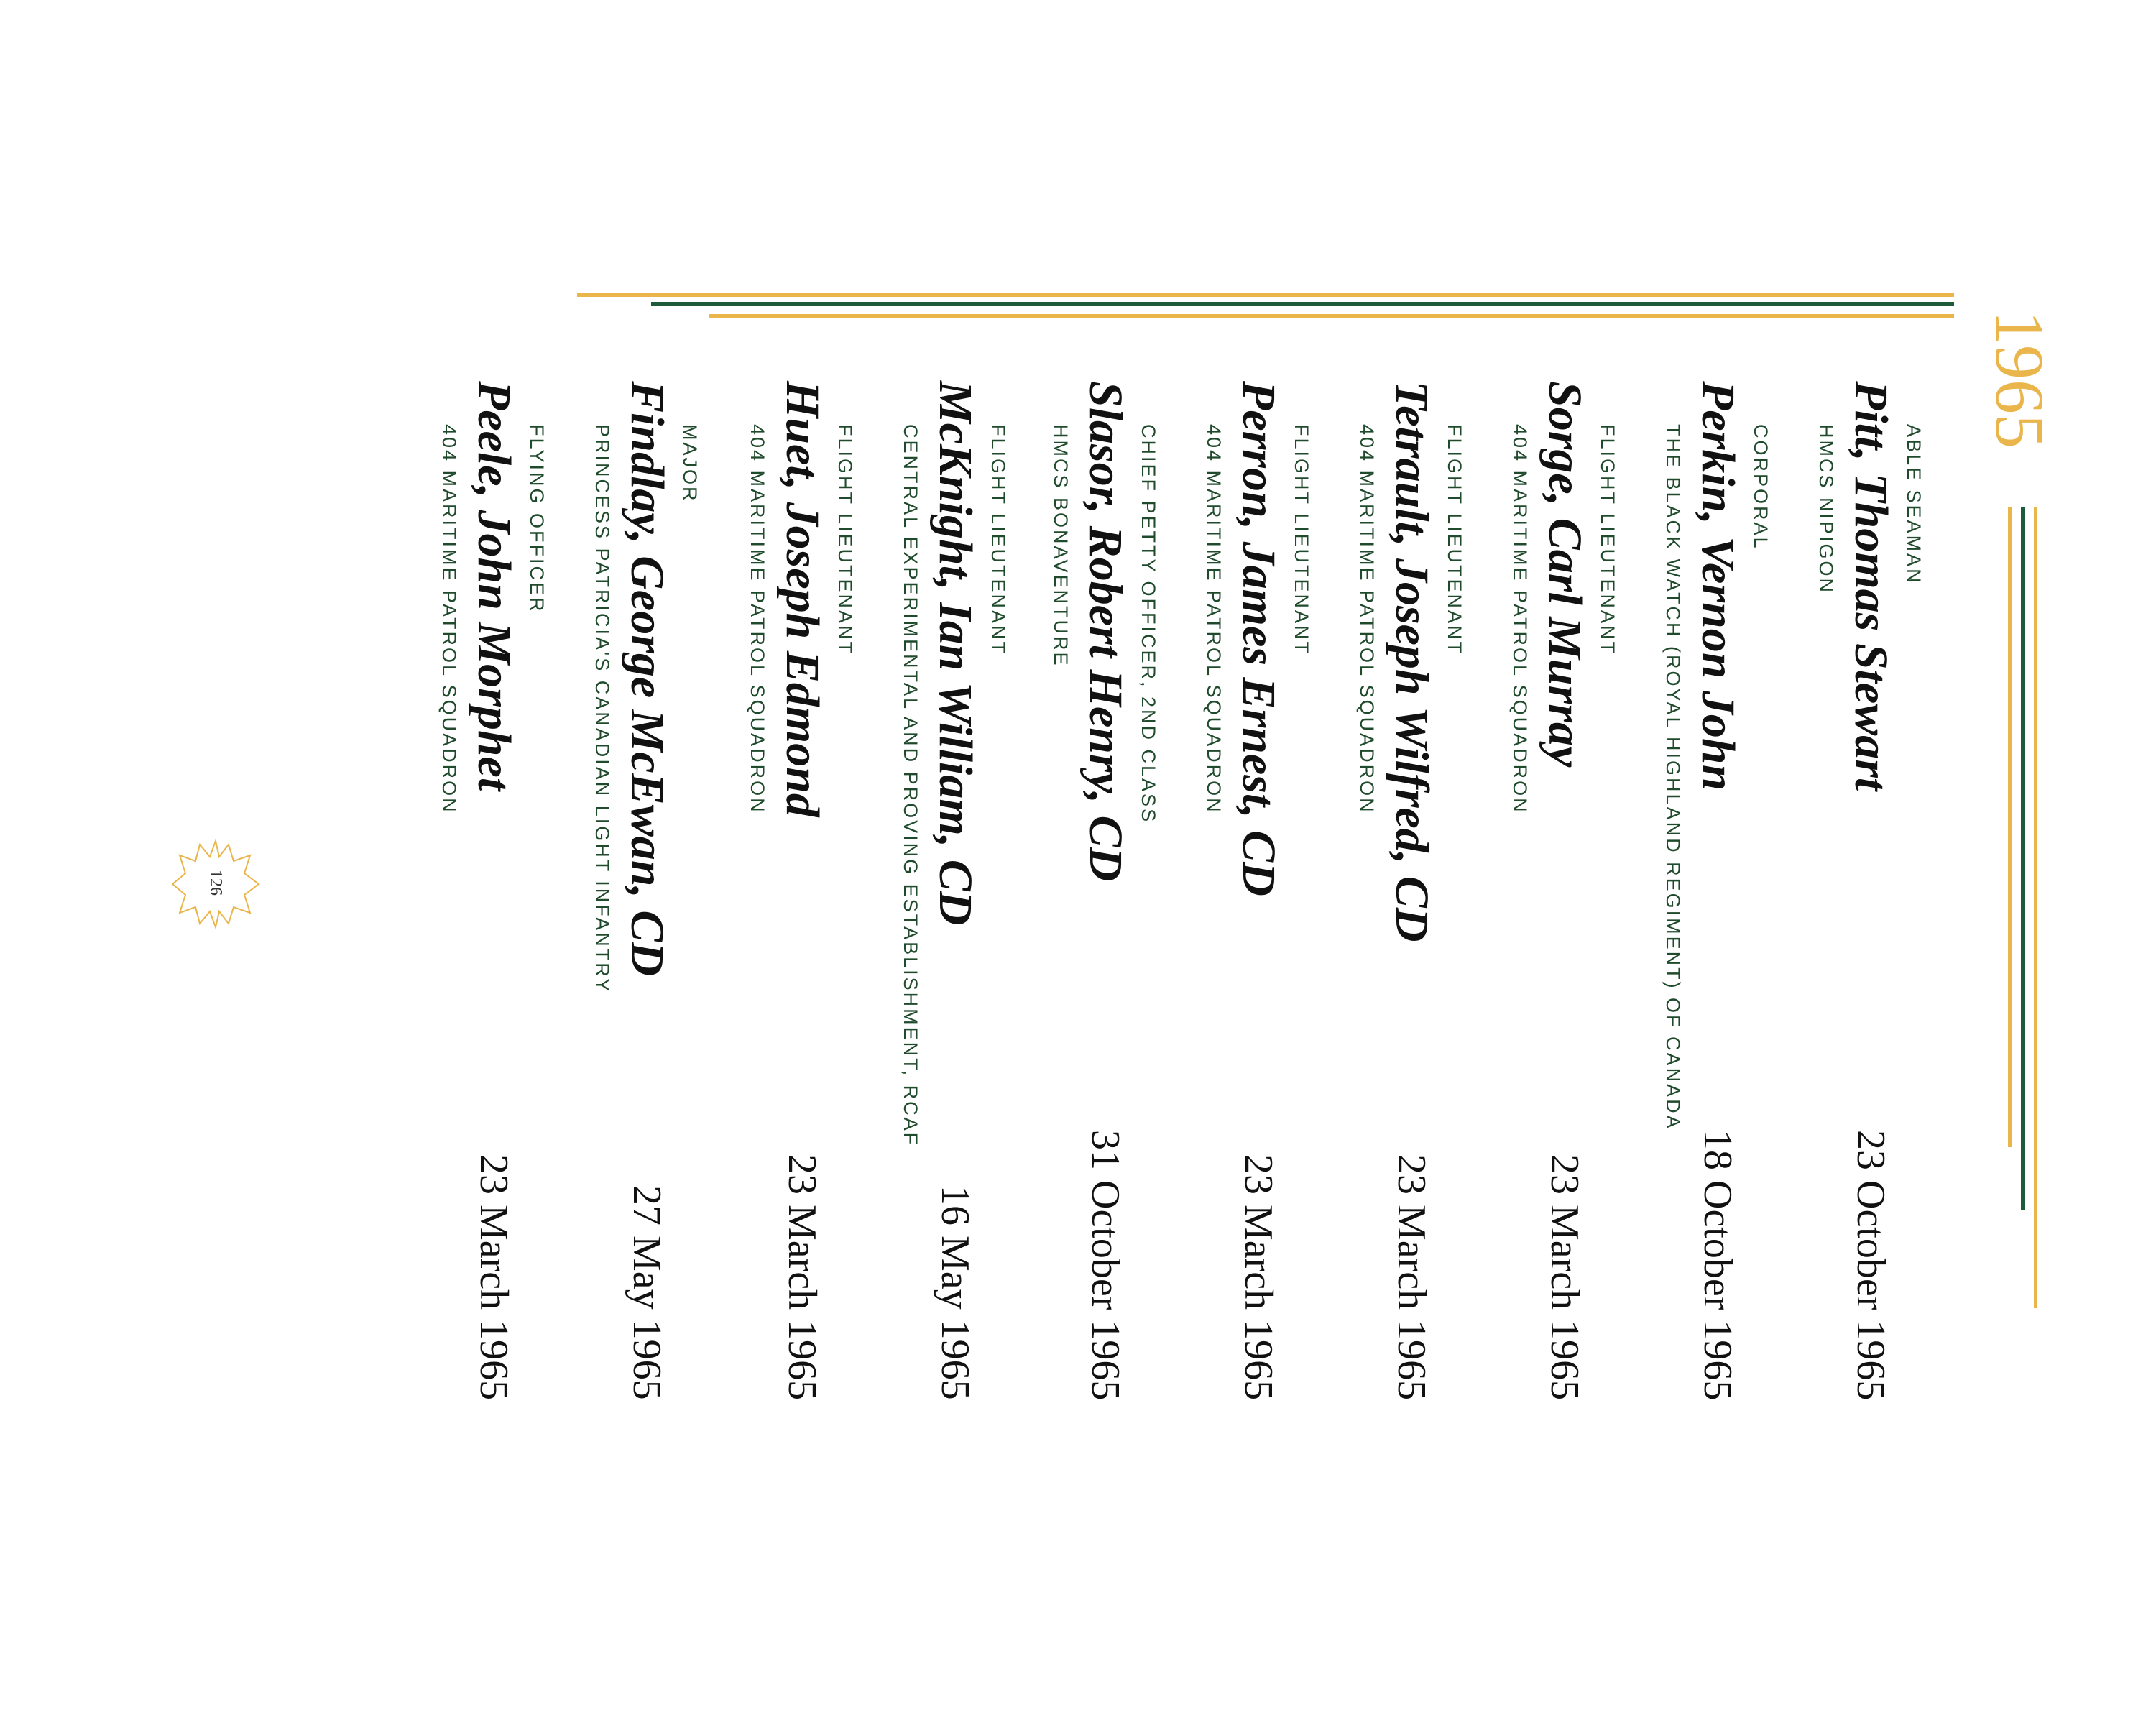 Image resolution: width=2156 pixels, height=1725 pixels. Describe the element at coordinates (1871, 1264) in the screenshot. I see `entry-date: 23 October 1965` at that location.